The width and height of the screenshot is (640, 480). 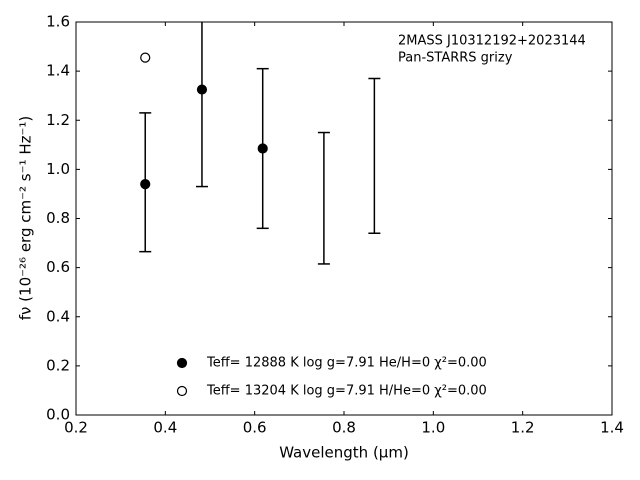 What do you see at coordinates (58, 22) in the screenshot?
I see `y-tick-label: 1.6` at bounding box center [58, 22].